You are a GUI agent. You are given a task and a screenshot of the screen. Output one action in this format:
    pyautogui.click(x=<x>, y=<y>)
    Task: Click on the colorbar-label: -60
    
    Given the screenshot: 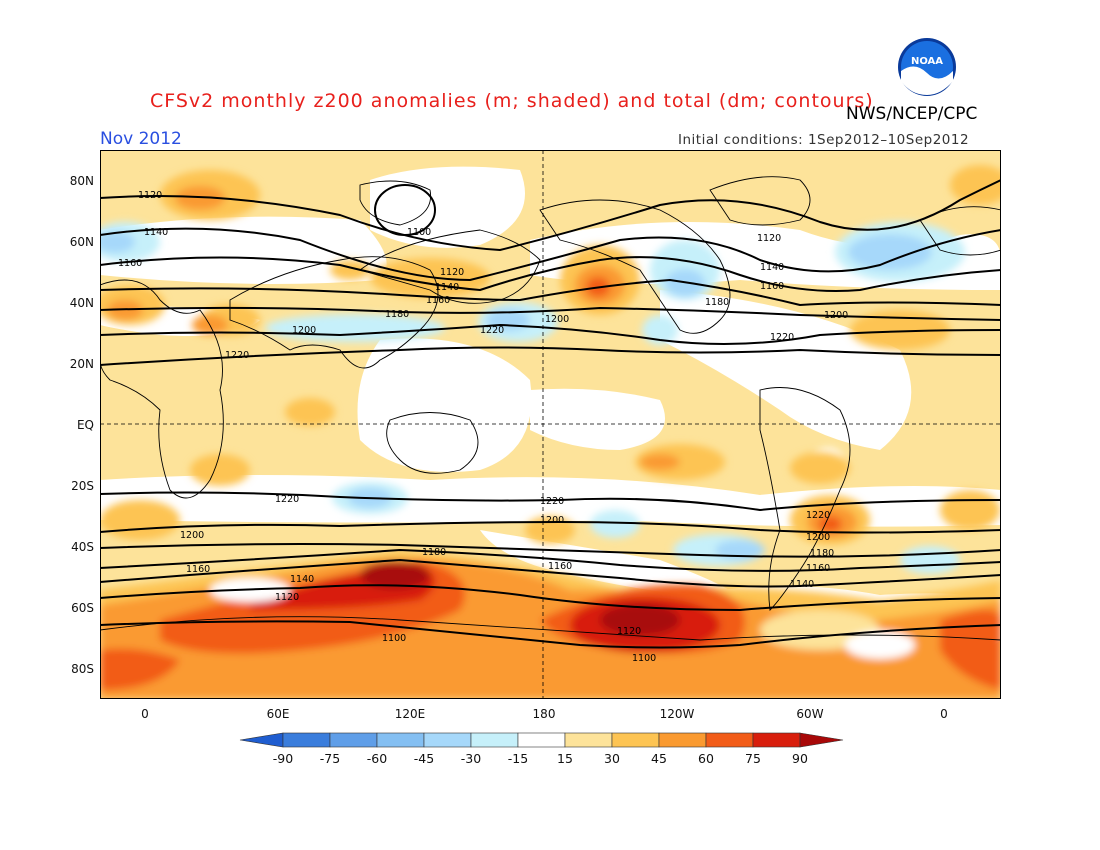 What is the action you would take?
    pyautogui.click(x=377, y=758)
    